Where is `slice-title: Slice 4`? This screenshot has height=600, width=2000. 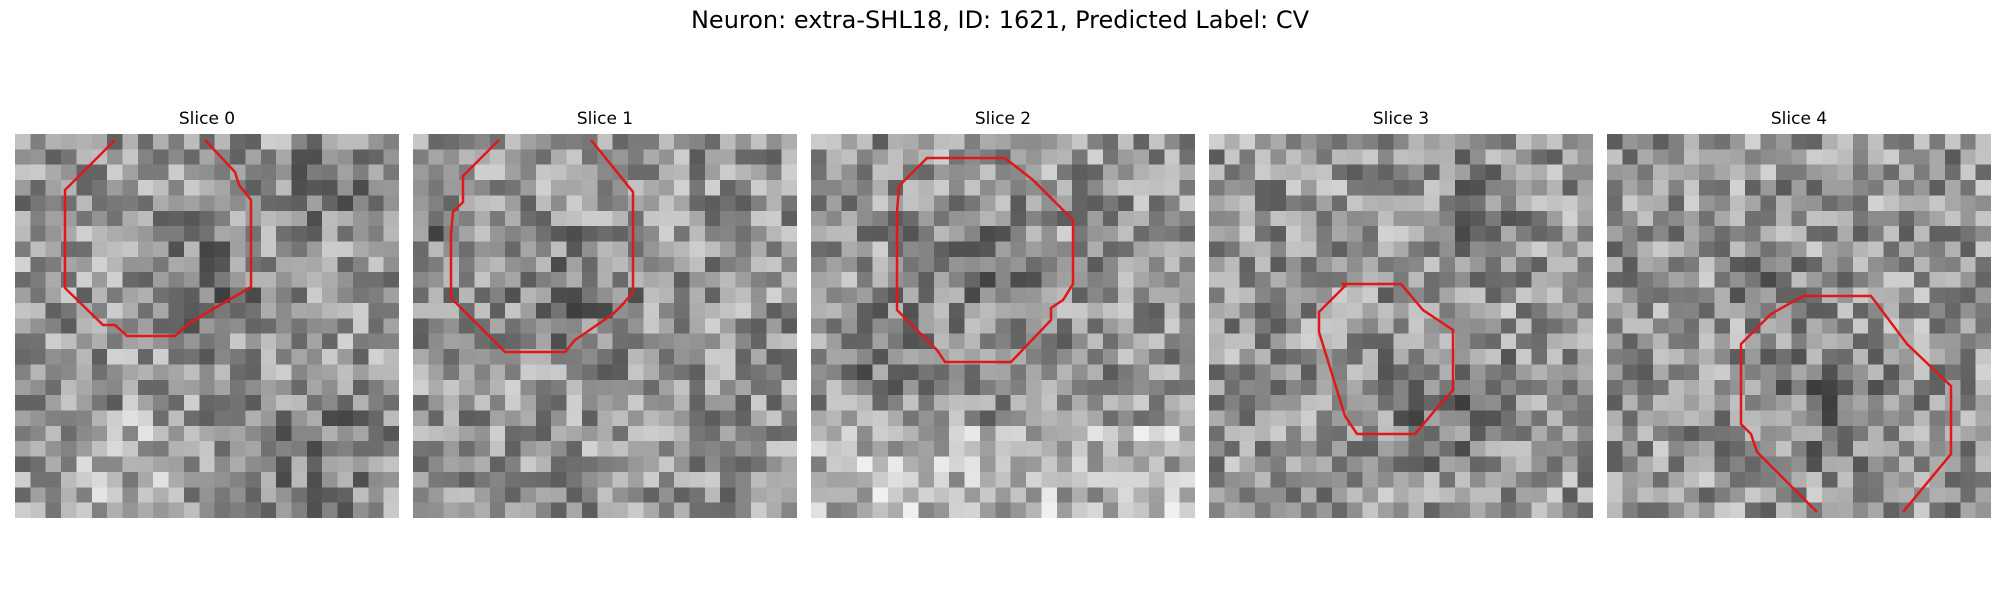
slice-title: Slice 4 is located at coordinates (1799, 119).